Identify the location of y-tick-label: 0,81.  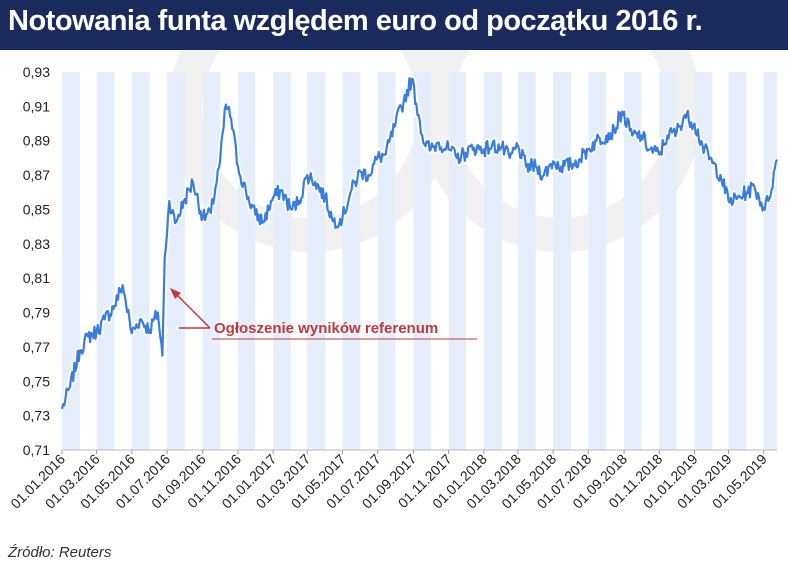
(36, 278).